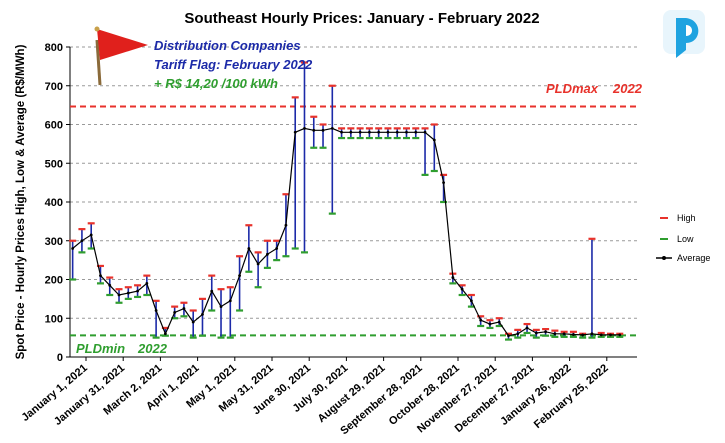  What do you see at coordinates (54, 319) in the screenshot?
I see `y-tick-label: 100` at bounding box center [54, 319].